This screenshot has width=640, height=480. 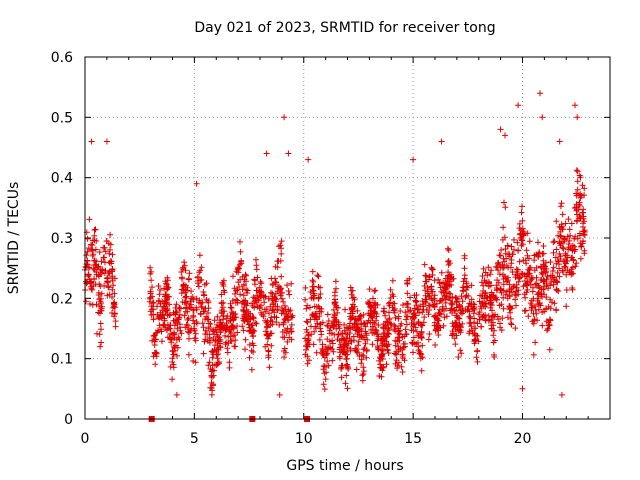 What do you see at coordinates (306, 439) in the screenshot?
I see `x-tick-labels: 0 5 10 15 20` at bounding box center [306, 439].